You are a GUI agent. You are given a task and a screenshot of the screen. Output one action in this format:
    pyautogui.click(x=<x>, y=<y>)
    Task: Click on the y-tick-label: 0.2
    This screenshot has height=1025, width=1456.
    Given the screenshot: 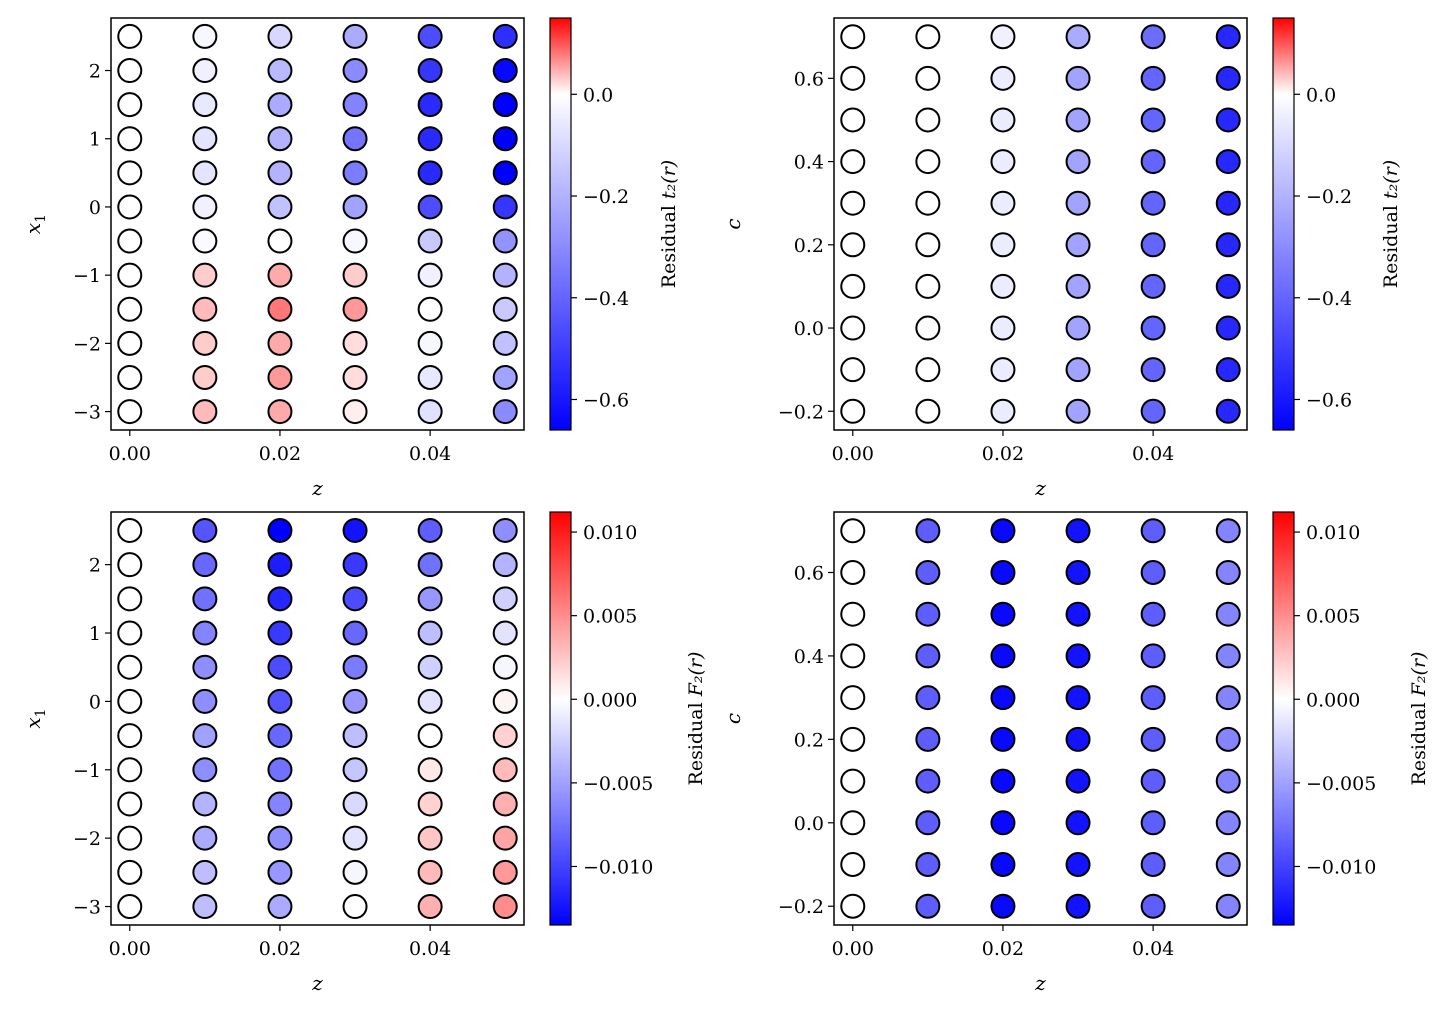 What is the action you would take?
    pyautogui.click(x=809, y=740)
    